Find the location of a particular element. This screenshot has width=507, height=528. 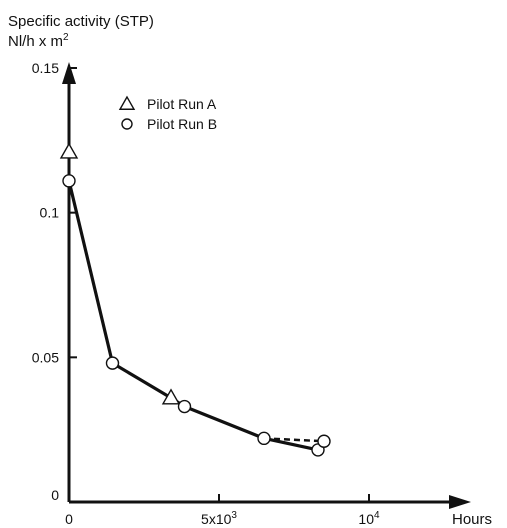

legend-label: Pilot Run B is located at coordinates (182, 124).